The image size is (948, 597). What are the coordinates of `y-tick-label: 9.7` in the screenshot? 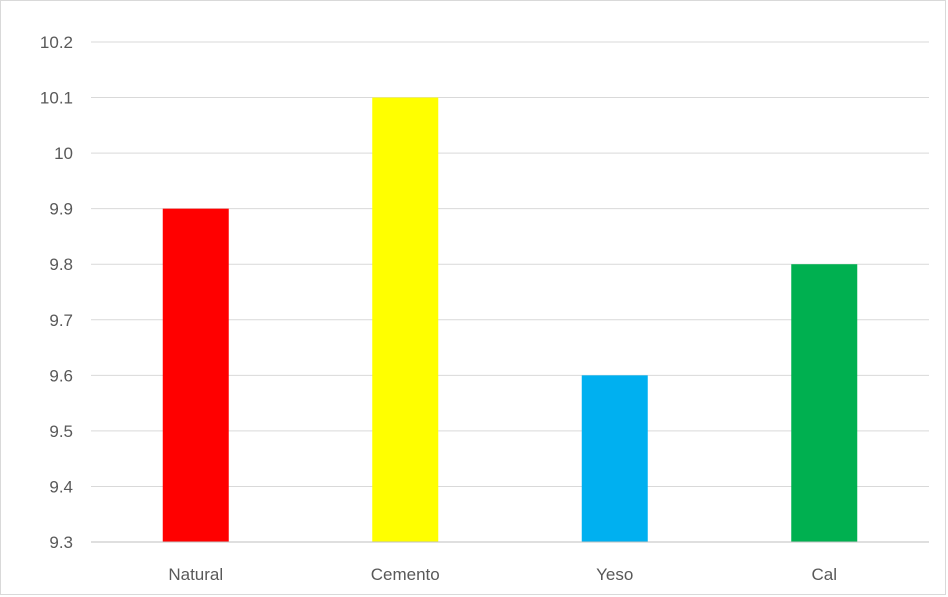 It's located at (61, 320).